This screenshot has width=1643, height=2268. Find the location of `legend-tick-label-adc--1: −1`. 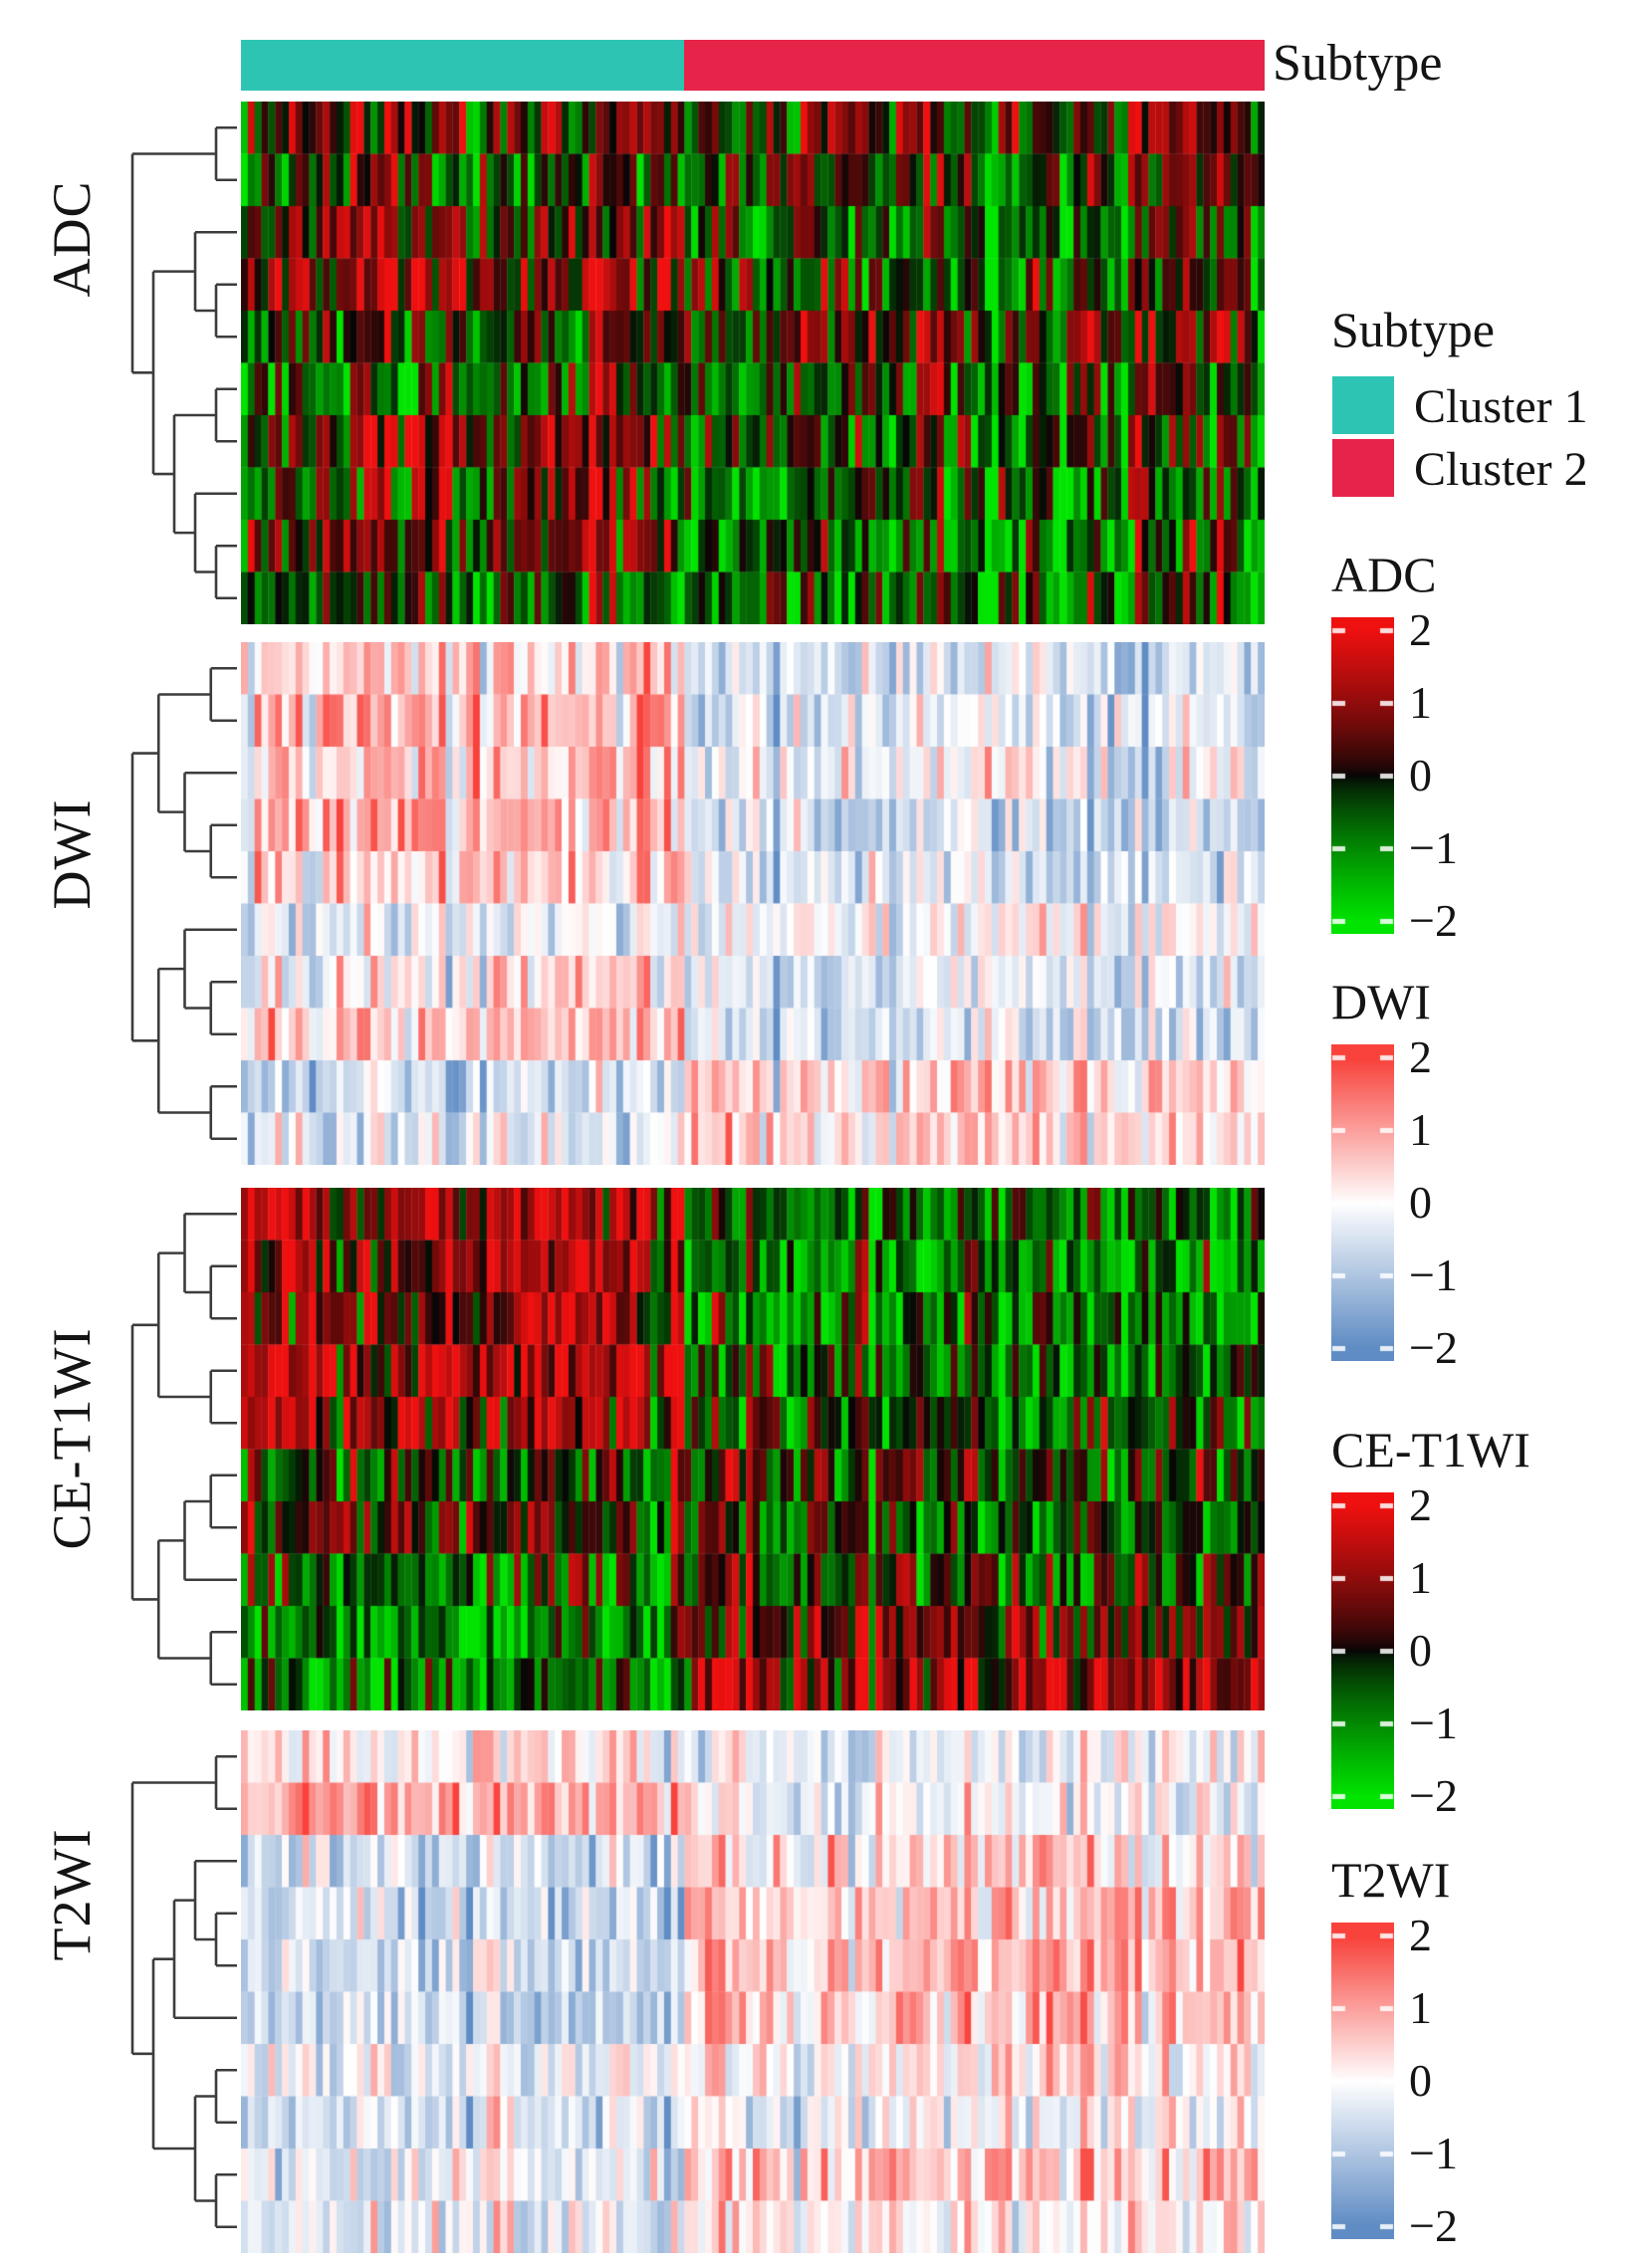

legend-tick-label-adc--1: −1 is located at coordinates (1433, 848).